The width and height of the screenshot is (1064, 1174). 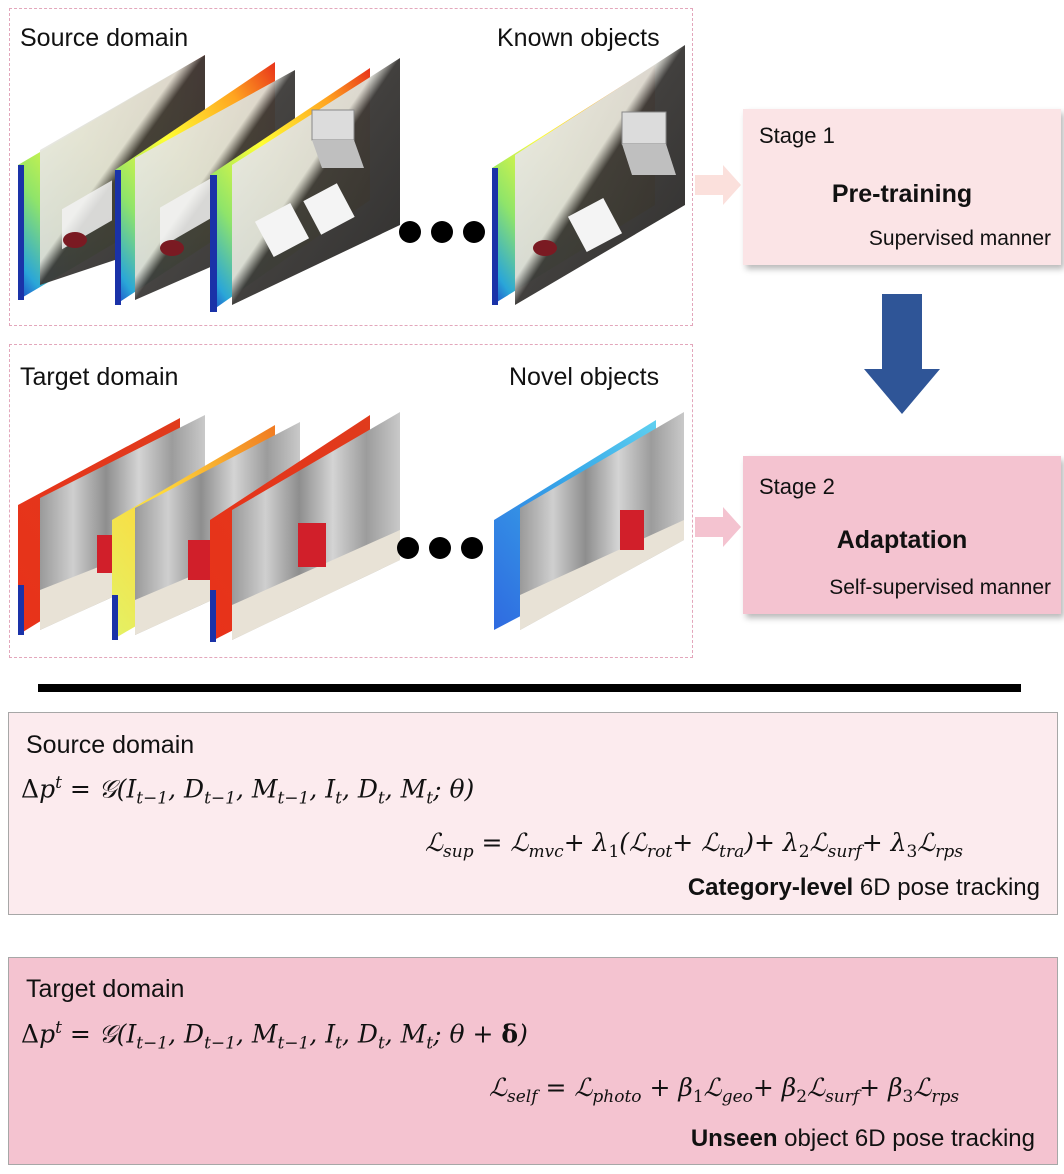 I want to click on source-frames-illustration, so click(x=351, y=178).